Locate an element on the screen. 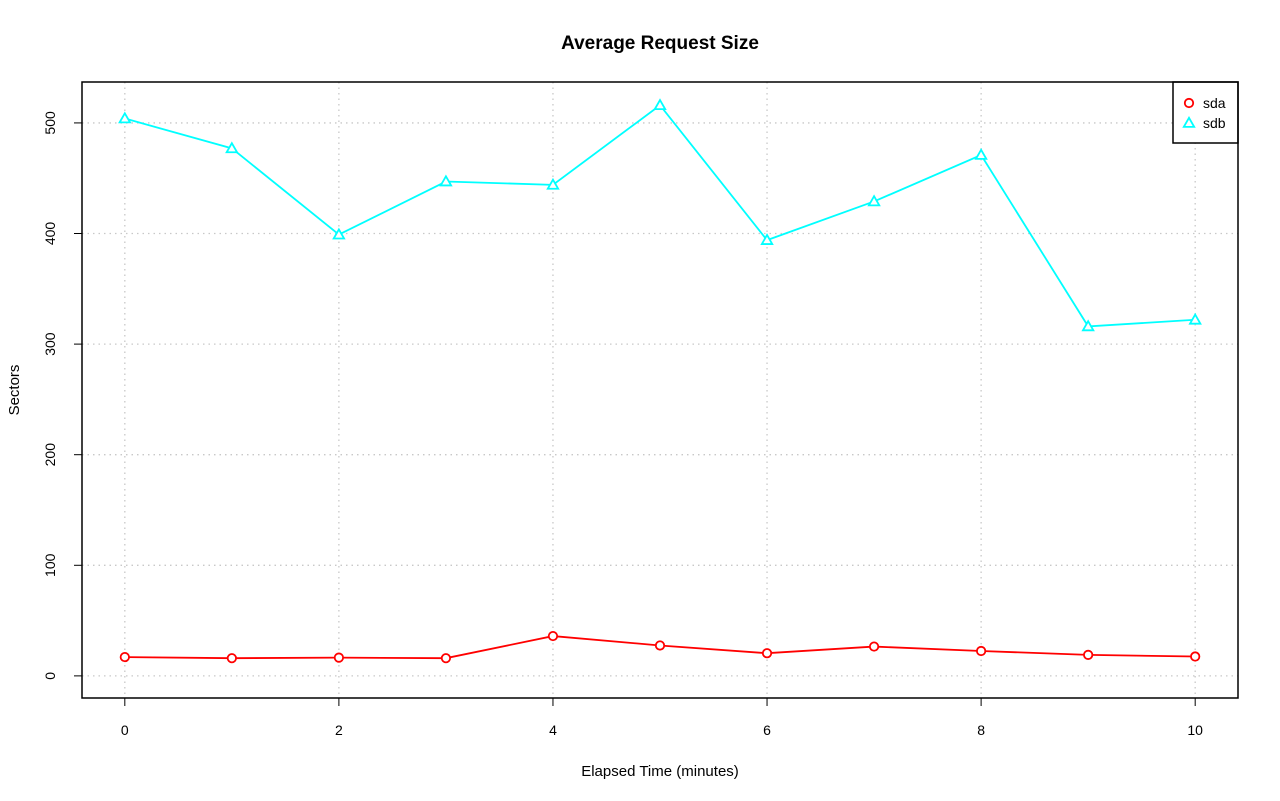  x-tick-label: 6 is located at coordinates (767, 730).